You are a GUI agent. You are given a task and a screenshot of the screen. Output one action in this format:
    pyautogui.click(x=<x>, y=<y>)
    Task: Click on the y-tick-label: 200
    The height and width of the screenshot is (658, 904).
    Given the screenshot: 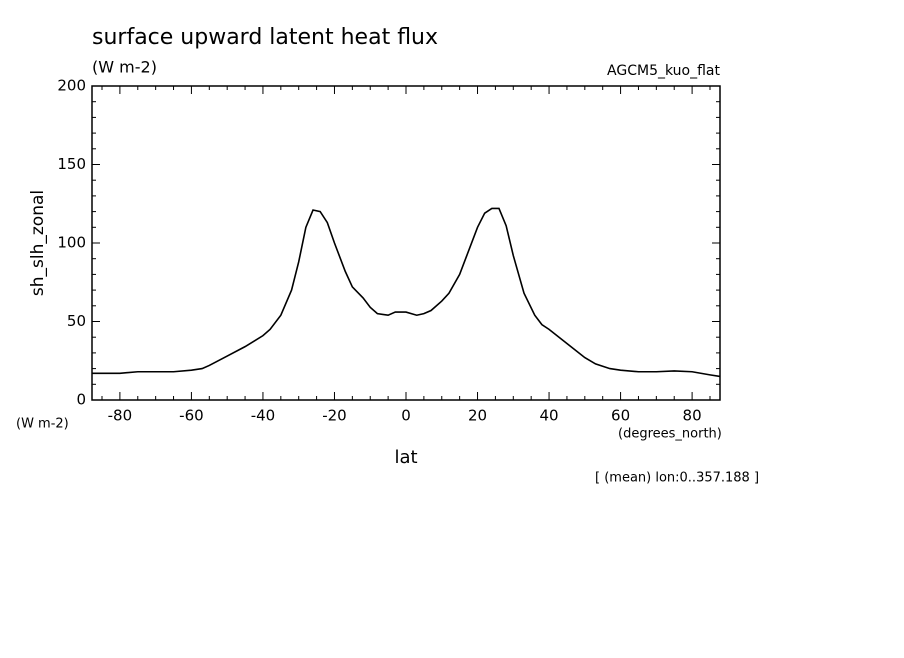 What is the action you would take?
    pyautogui.click(x=71, y=86)
    